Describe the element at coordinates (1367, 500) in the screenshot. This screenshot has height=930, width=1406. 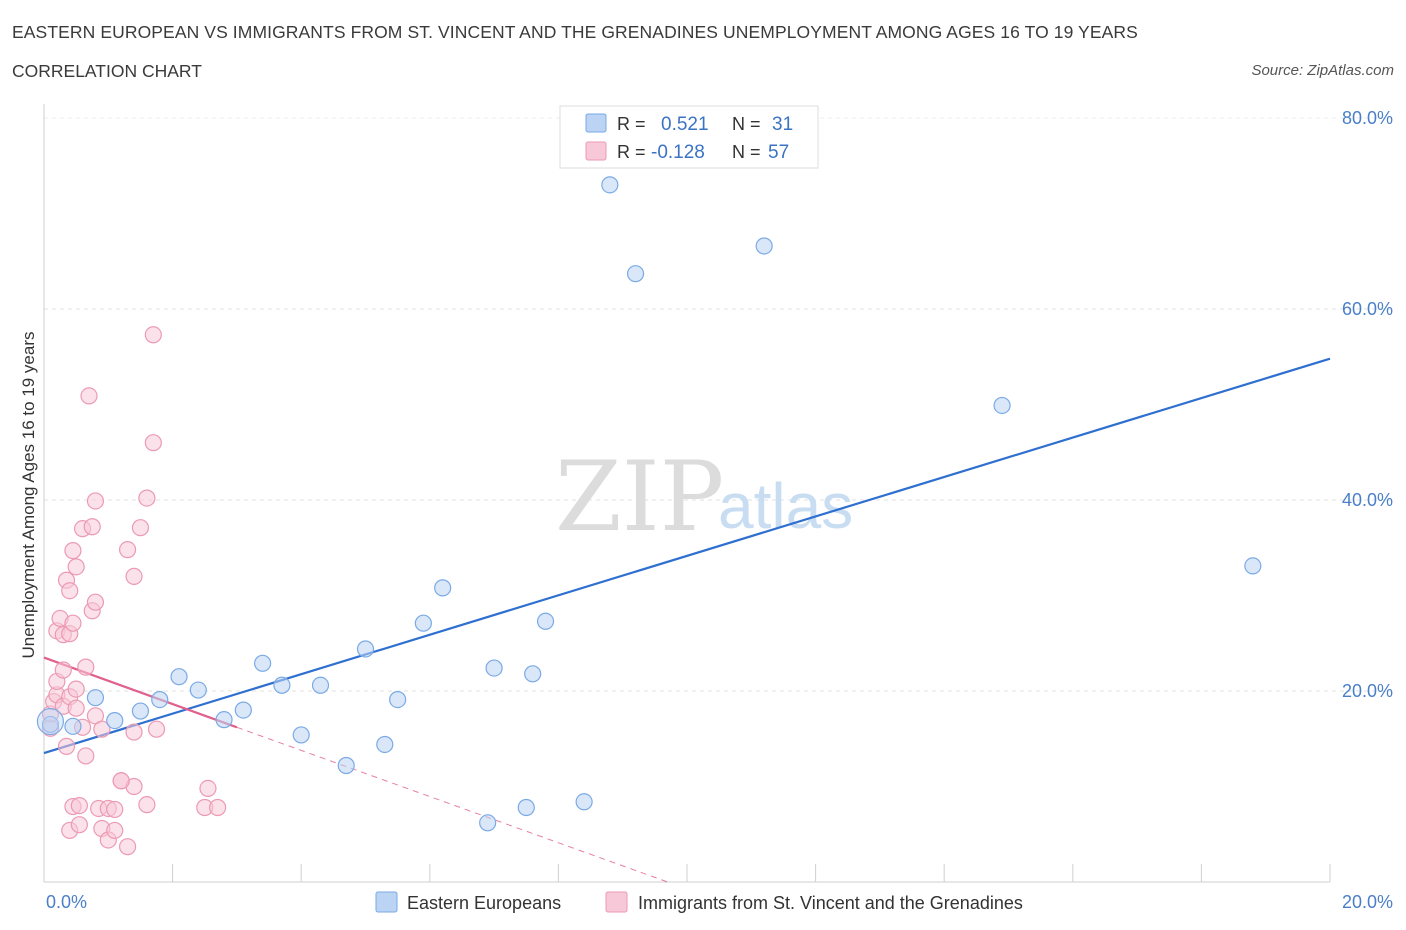
I see `y-tick-label: 40.0%` at that location.